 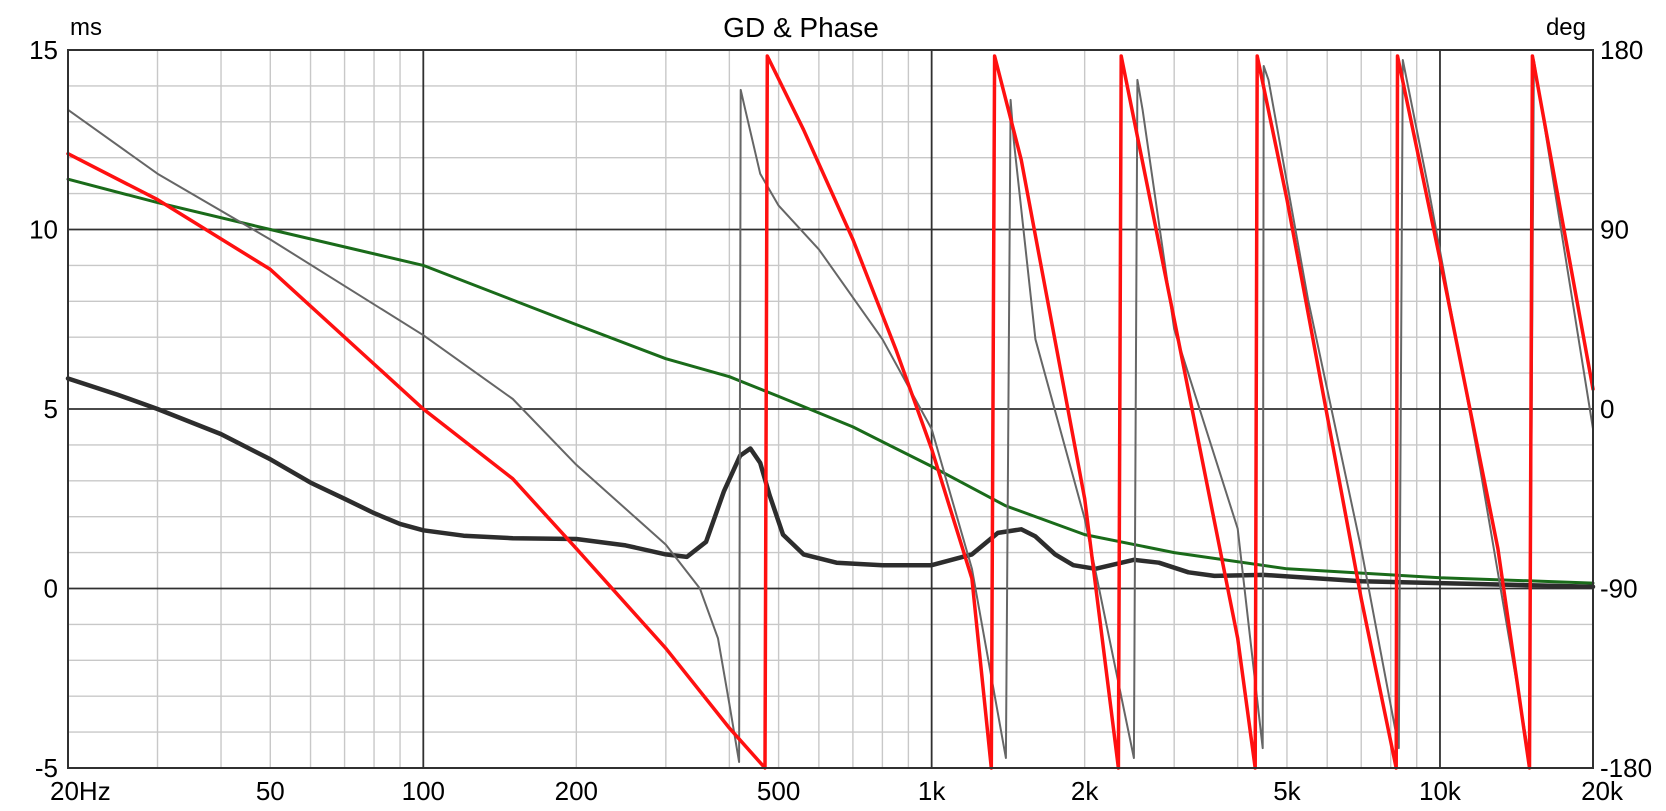 I want to click on x-tick-label: 500, so click(x=778, y=791).